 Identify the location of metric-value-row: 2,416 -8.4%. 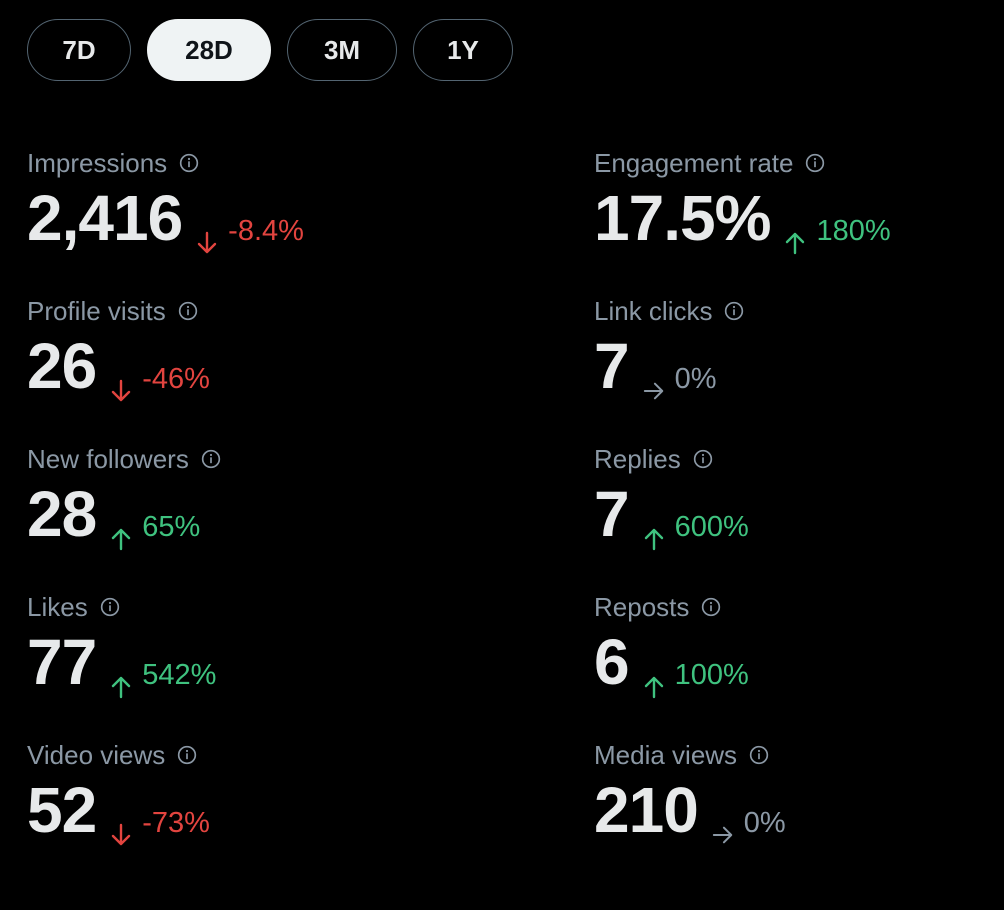
(227, 218).